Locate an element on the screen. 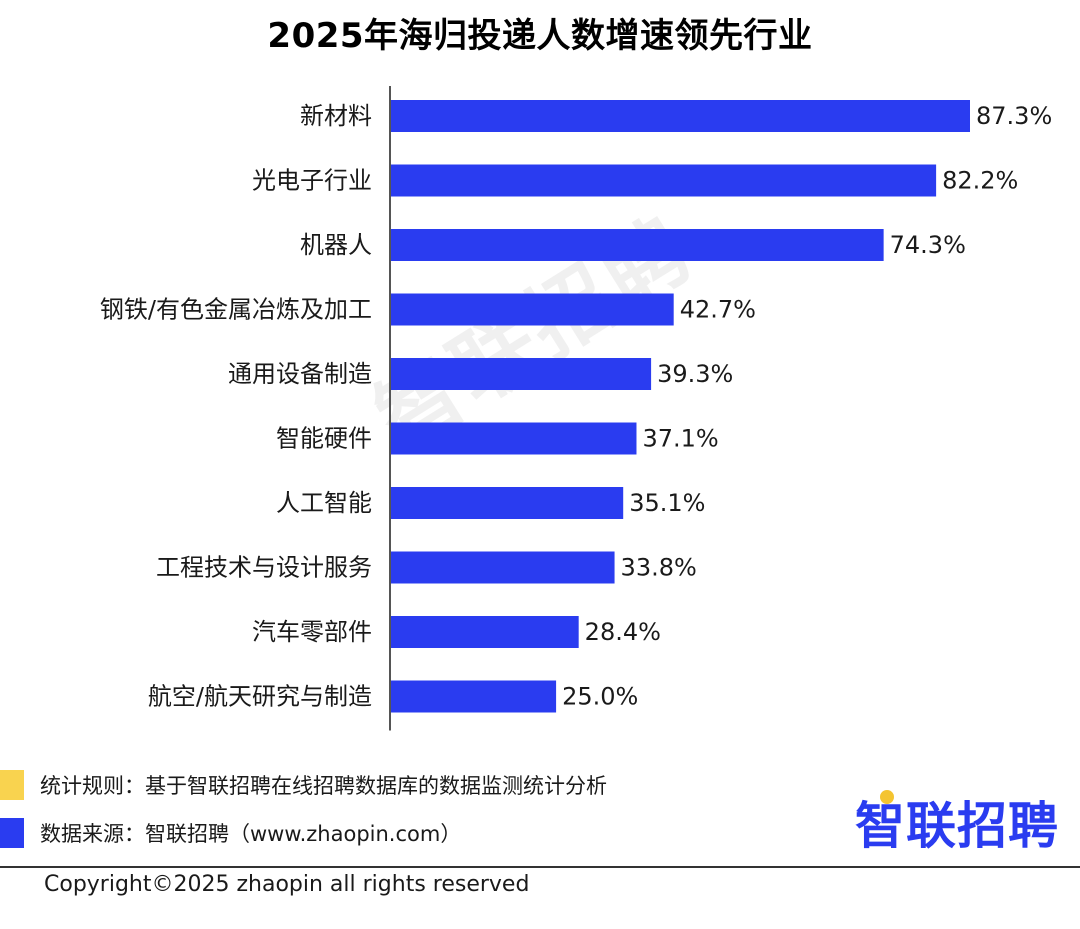  value-label: 42.7% is located at coordinates (718, 310).